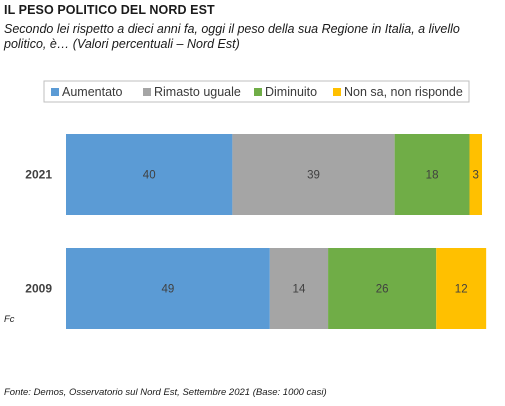 The image size is (505, 406). I want to click on cut-off-source-label: Fc, so click(9, 319).